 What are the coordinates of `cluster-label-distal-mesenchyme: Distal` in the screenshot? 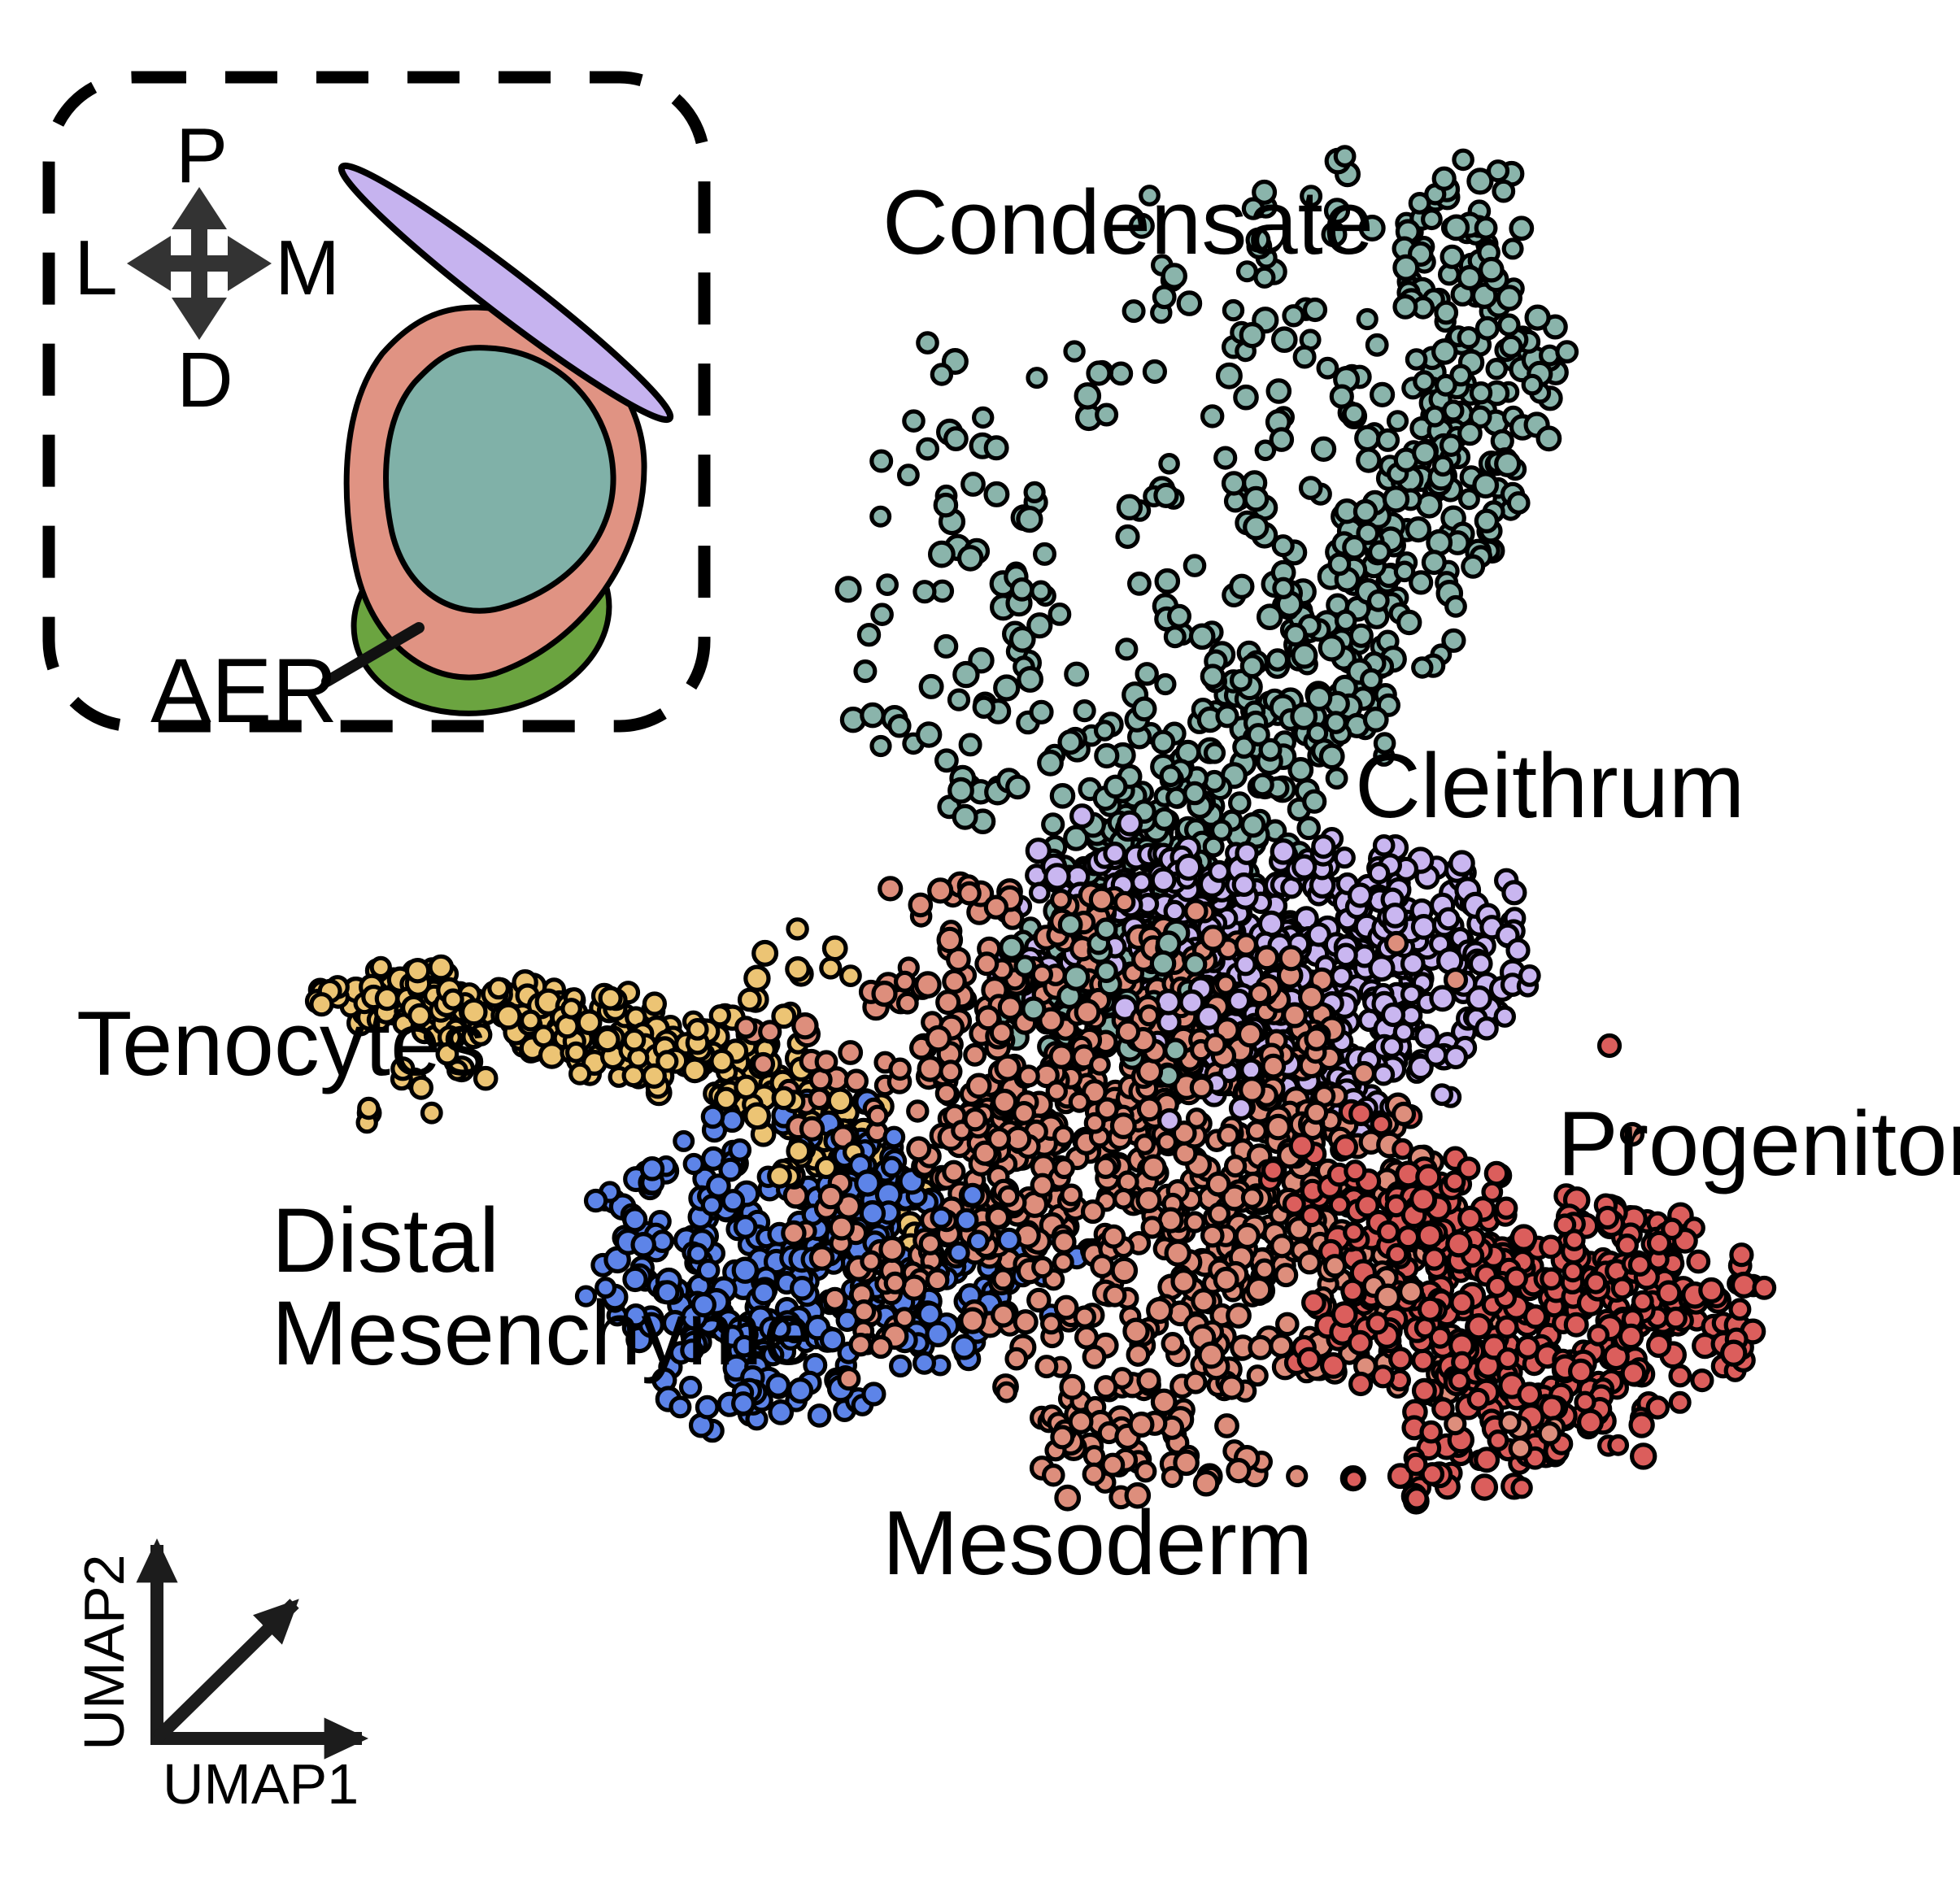 It's located at (385, 1240).